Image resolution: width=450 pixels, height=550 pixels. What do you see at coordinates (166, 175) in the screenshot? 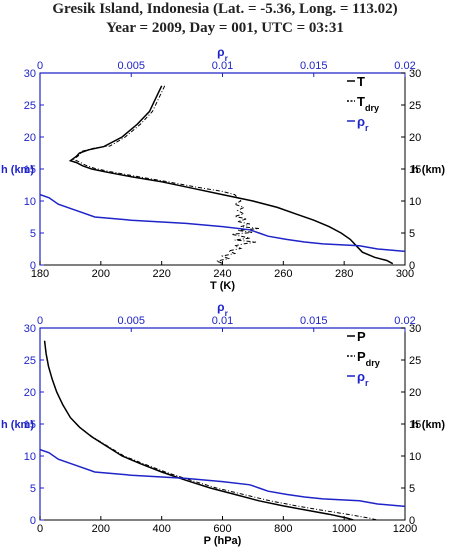
I see `series-line-Tdry` at bounding box center [166, 175].